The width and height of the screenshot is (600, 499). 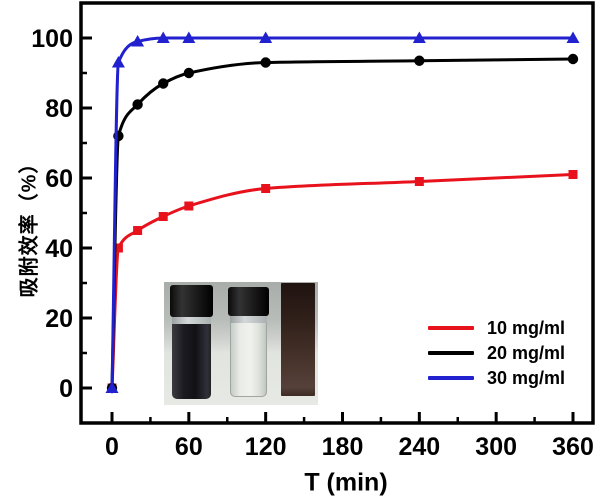 I want to click on y-tick-label: 60, so click(x=59, y=179).